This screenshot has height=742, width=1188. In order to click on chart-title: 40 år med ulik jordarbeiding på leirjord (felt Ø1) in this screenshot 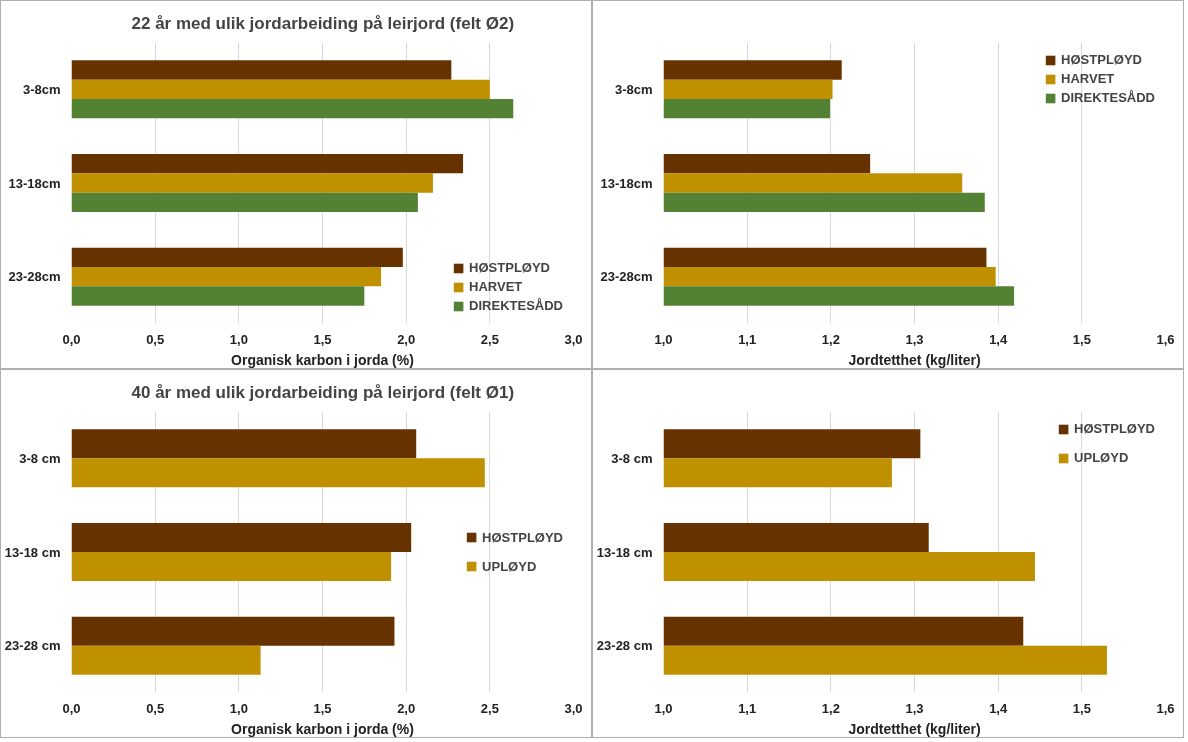, I will do `click(323, 392)`.